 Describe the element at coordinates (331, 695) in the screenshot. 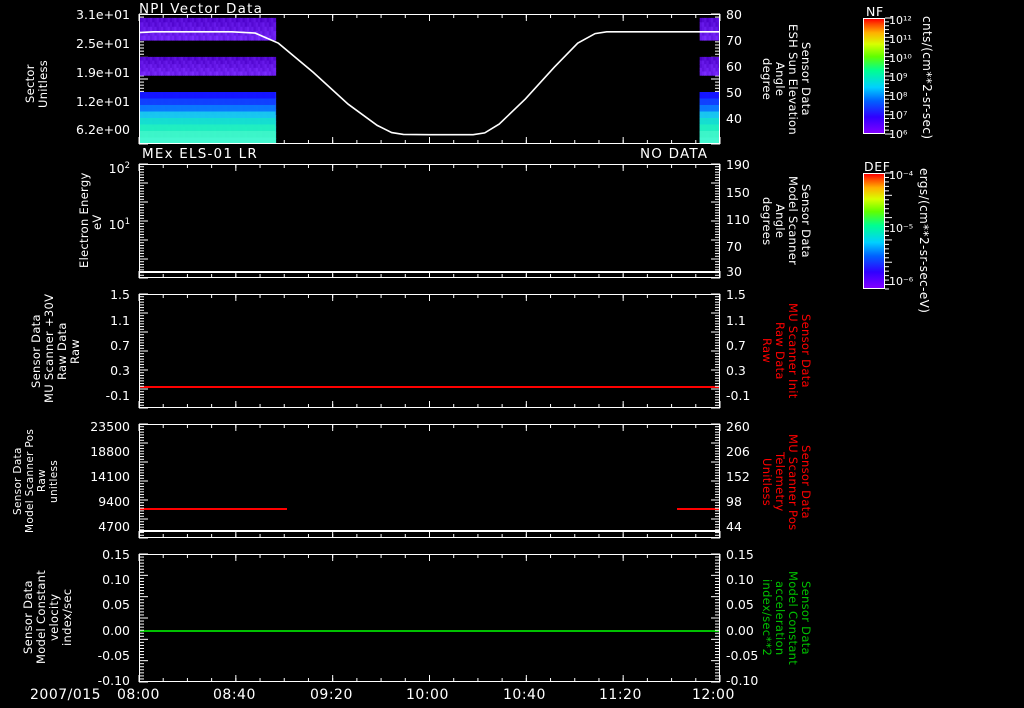

I see `xaxis-tick-2: 09:20` at that location.